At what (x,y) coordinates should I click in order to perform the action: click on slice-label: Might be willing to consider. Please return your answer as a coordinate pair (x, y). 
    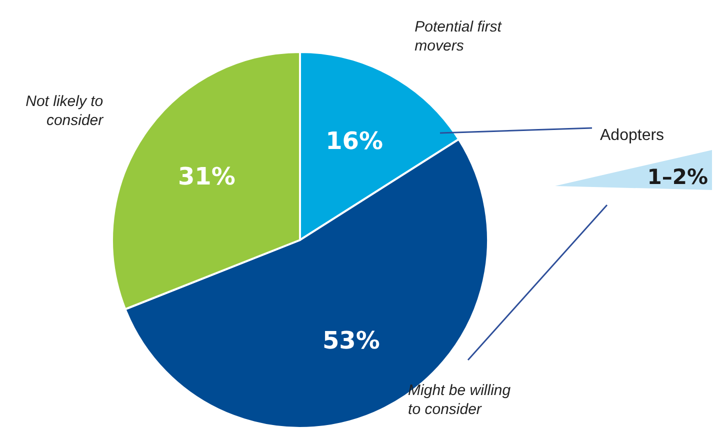
    Looking at the image, I should click on (460, 400).